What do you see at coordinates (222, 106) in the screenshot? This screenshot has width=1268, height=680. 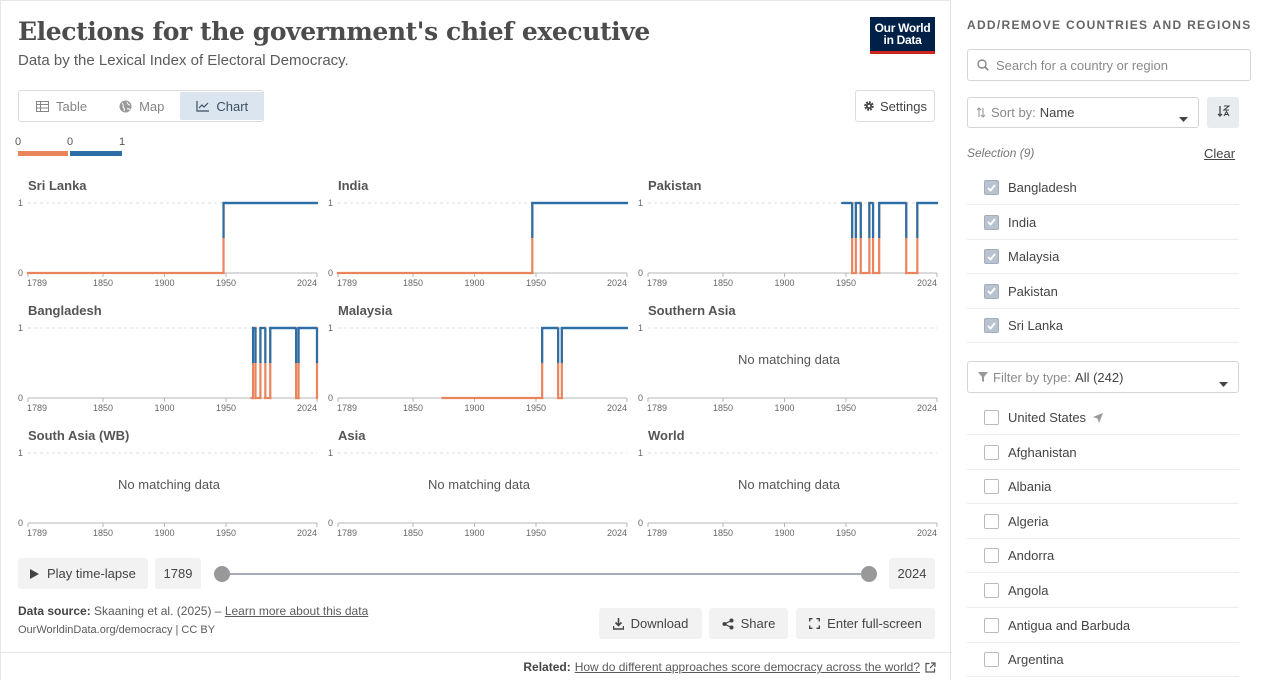 I see `tab-chart: Chart` at bounding box center [222, 106].